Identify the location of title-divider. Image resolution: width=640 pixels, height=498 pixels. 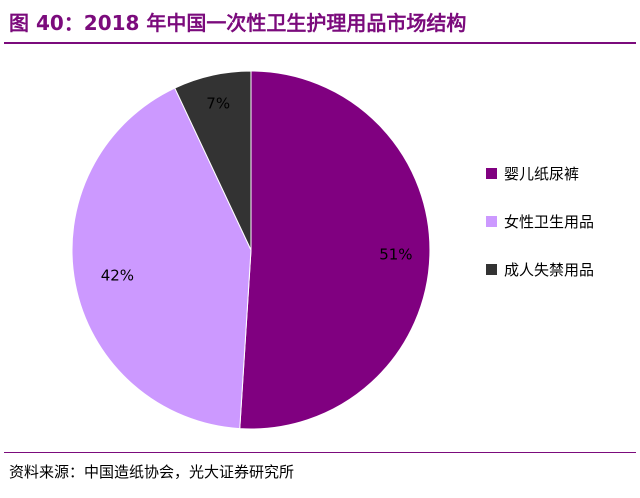
(320, 43).